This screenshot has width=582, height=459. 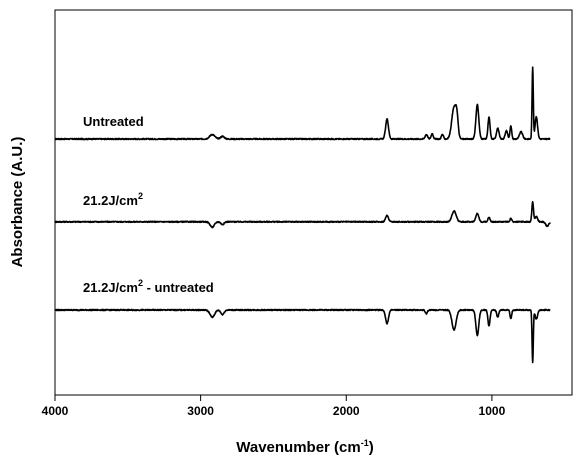 What do you see at coordinates (55, 411) in the screenshot?
I see `x-tick-label: 4000` at bounding box center [55, 411].